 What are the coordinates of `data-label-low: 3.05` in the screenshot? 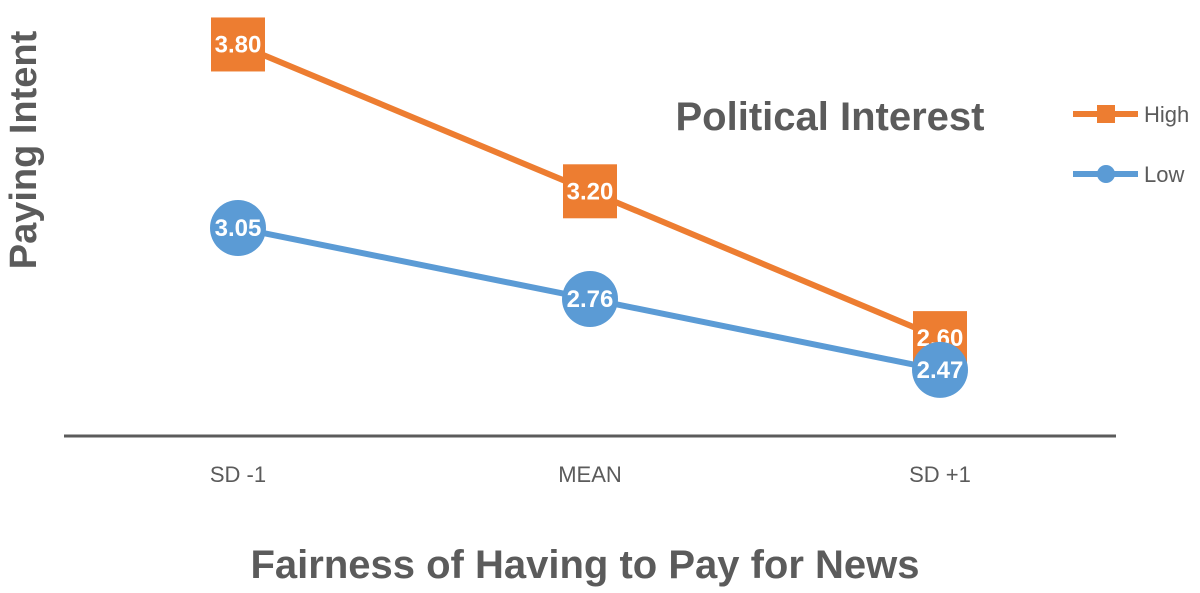 It's located at (238, 228).